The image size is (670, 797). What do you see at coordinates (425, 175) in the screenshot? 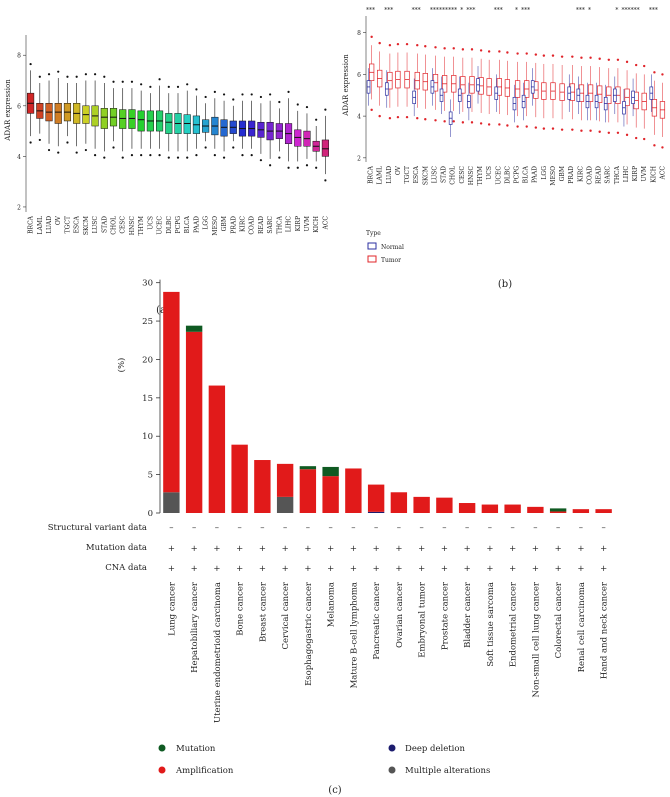
I see `panel-b-xtick-label: SKCM` at bounding box center [425, 175].